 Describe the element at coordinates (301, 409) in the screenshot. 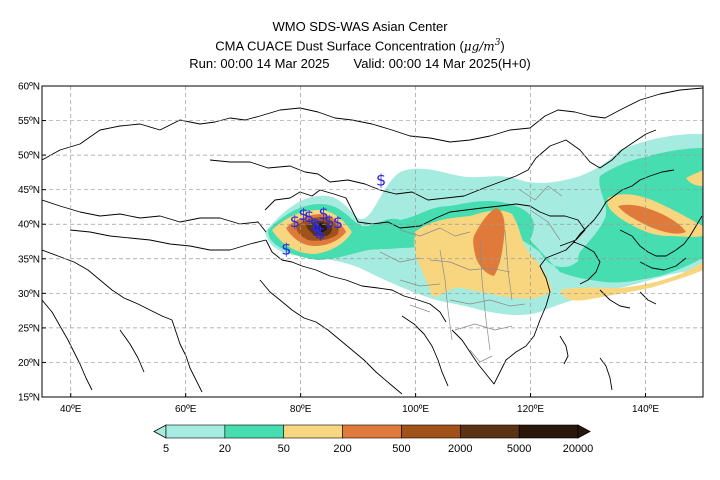

I see `lon-tick-label: 80ºE` at that location.